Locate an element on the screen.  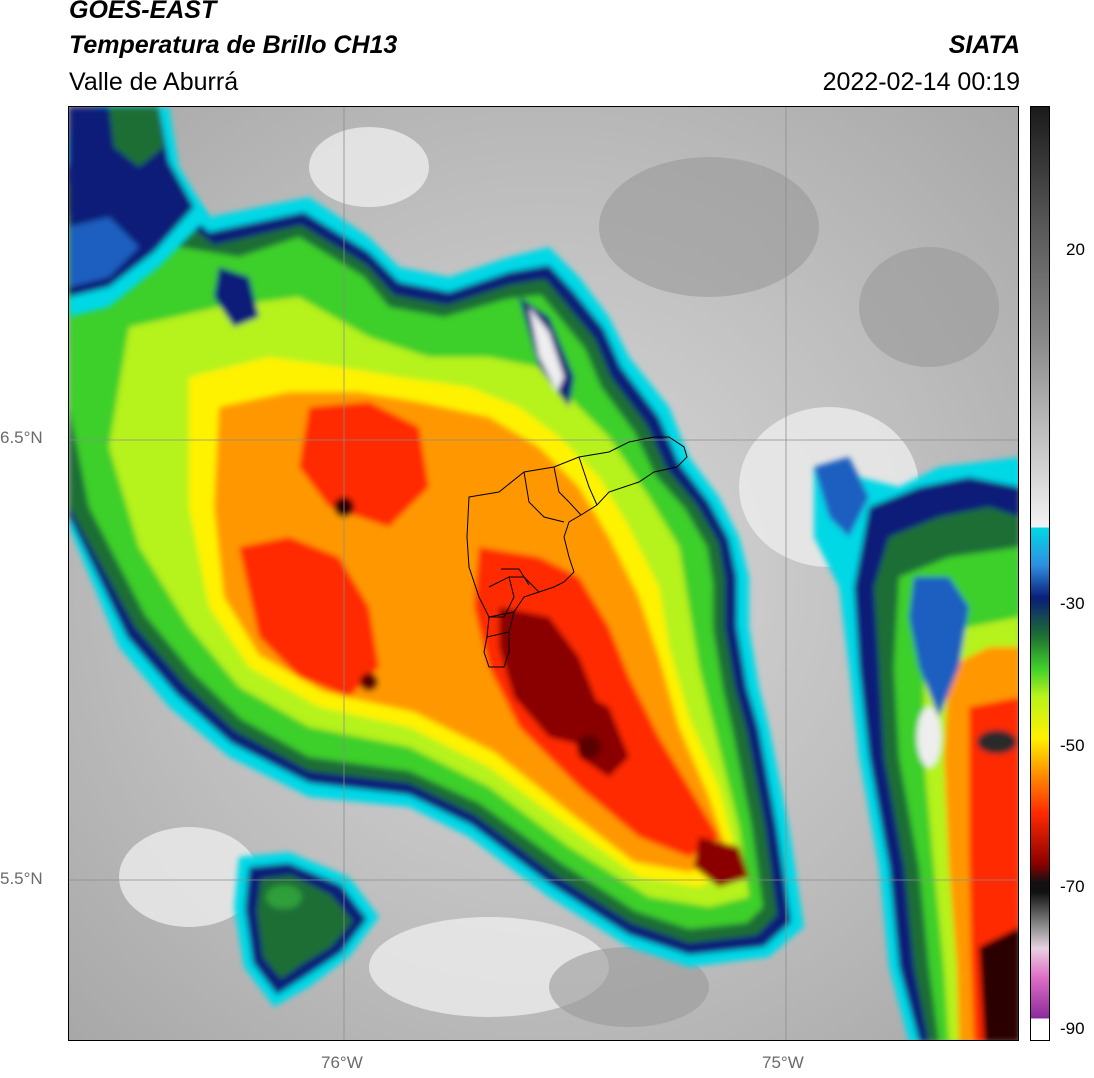
colorbar-tick-minus30: -30 is located at coordinates (1072, 603).